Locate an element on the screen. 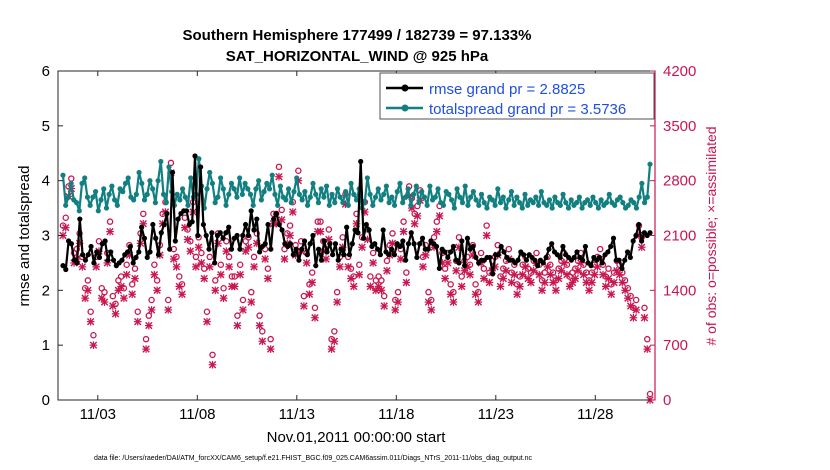 This screenshot has height=470, width=830. y-right-tick-label: 2800 is located at coordinates (679, 181).